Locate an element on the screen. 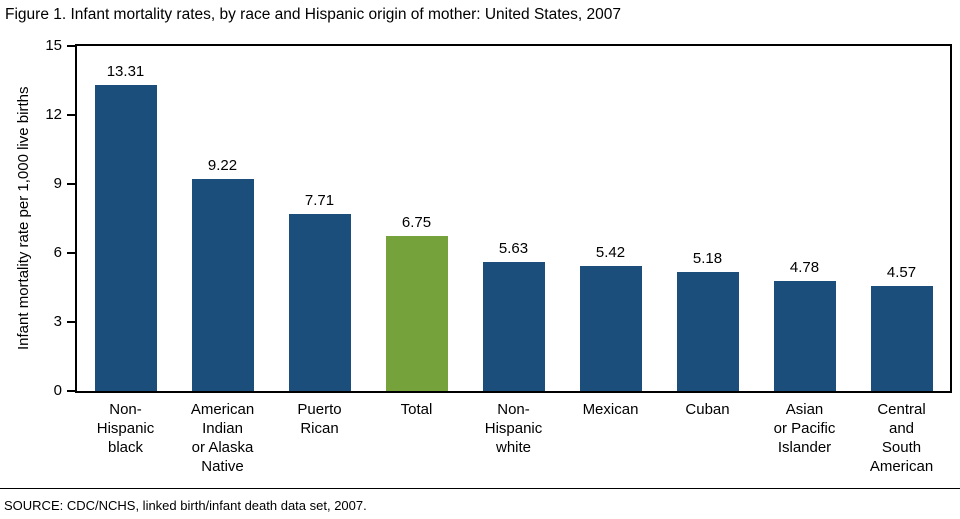 The image size is (960, 519). x-category-label: Cuban is located at coordinates (707, 409).